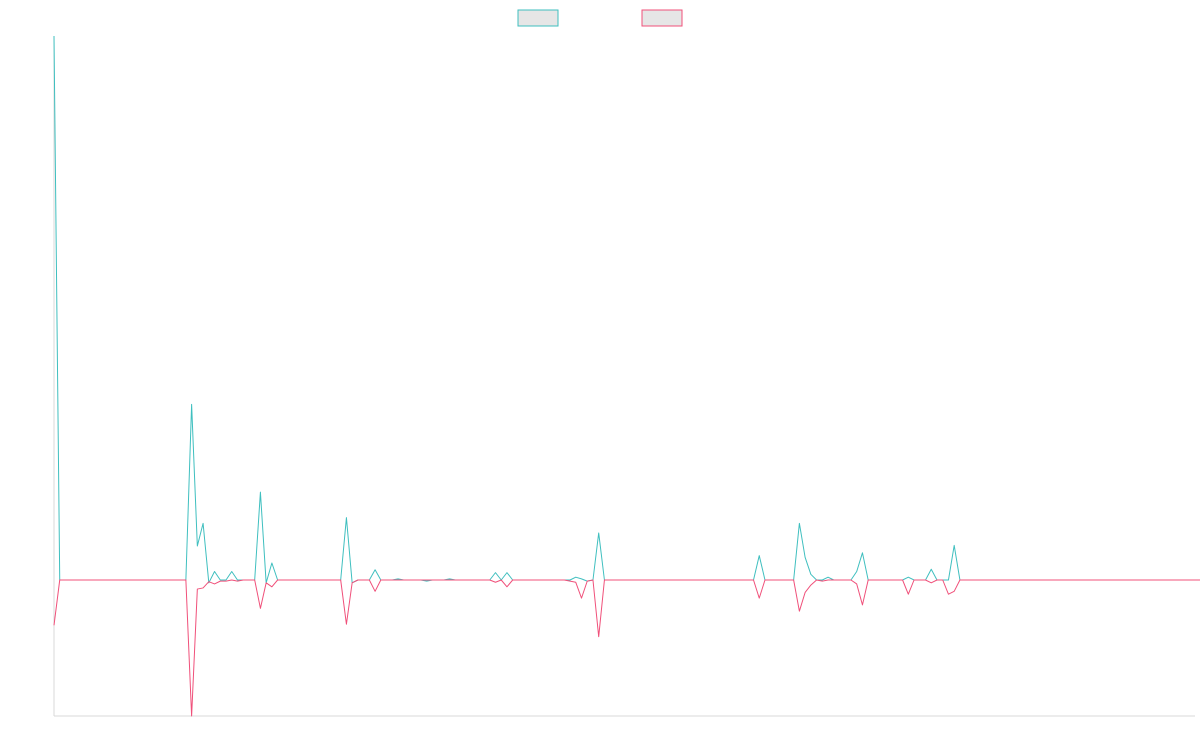 The image size is (1200, 750). What do you see at coordinates (600, 18) in the screenshot?
I see `legend` at bounding box center [600, 18].